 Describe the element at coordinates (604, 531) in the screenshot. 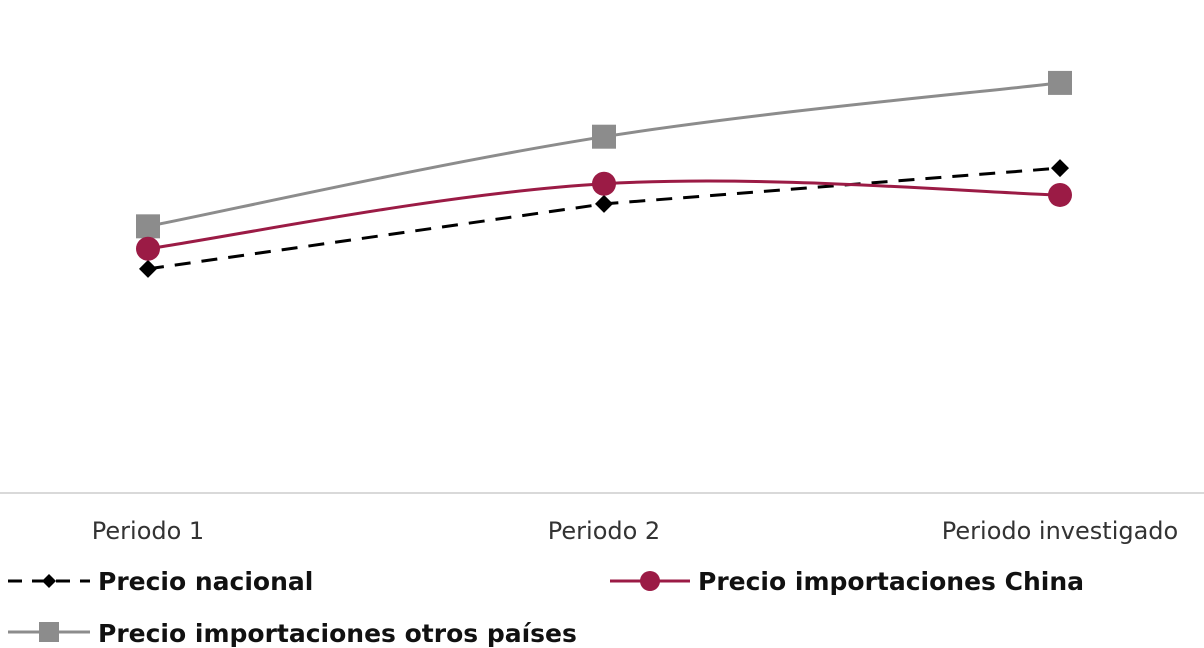

I see `x-tick-label: Periodo 2` at that location.